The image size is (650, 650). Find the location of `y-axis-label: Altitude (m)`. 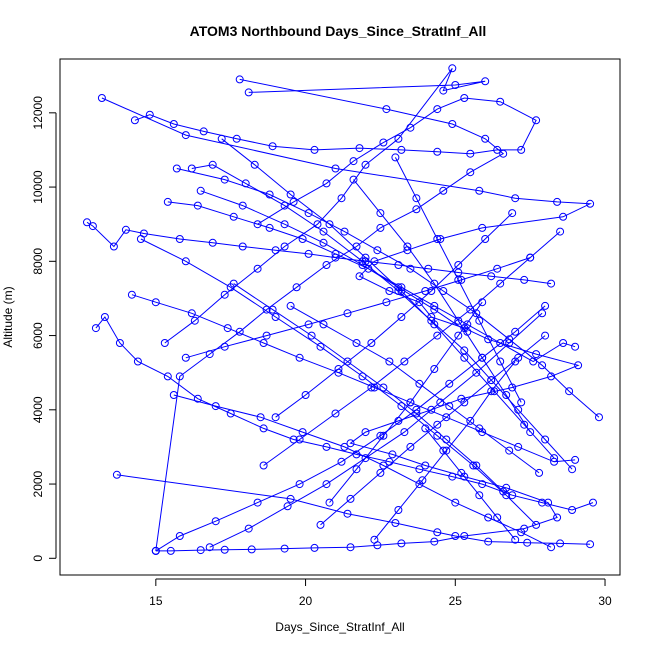

y-axis-label: Altitude (m) is located at coordinates (8, 316).